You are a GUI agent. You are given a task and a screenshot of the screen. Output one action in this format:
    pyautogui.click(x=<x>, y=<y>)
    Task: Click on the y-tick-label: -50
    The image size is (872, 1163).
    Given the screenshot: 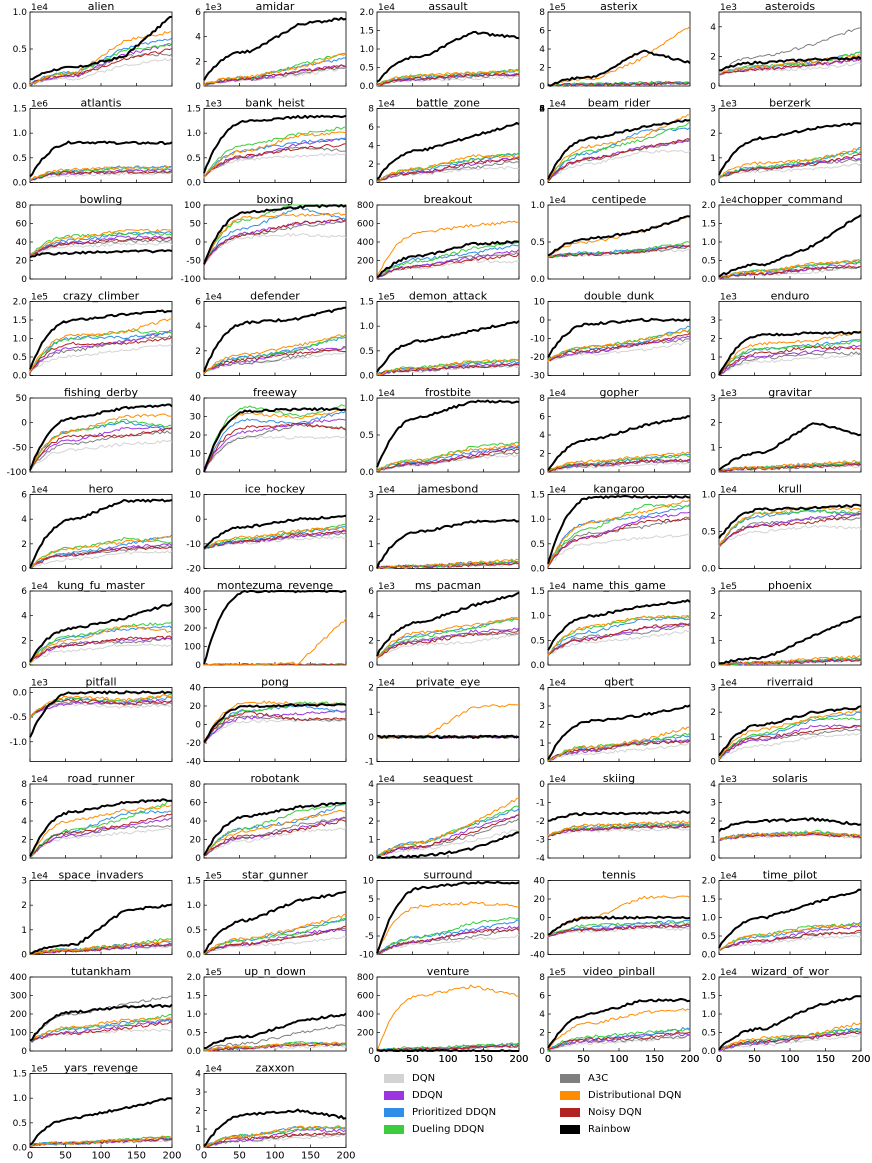 What is the action you would take?
    pyautogui.click(x=193, y=262)
    